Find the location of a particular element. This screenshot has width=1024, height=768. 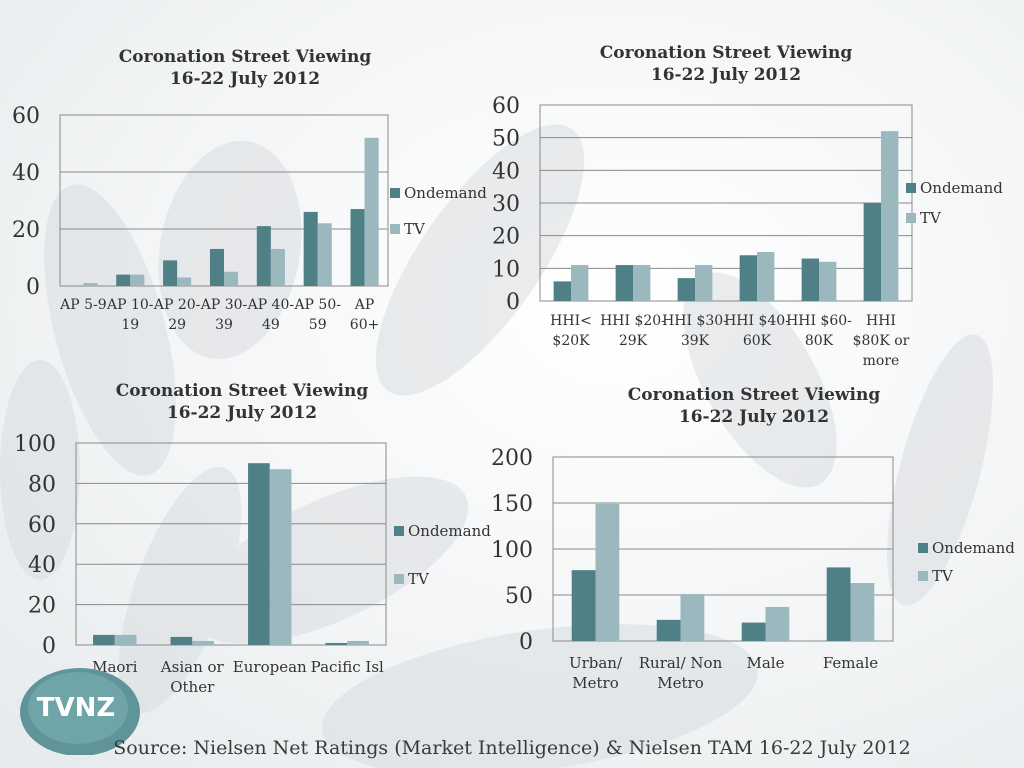

x-category-label-line: Female is located at coordinates (850, 663).